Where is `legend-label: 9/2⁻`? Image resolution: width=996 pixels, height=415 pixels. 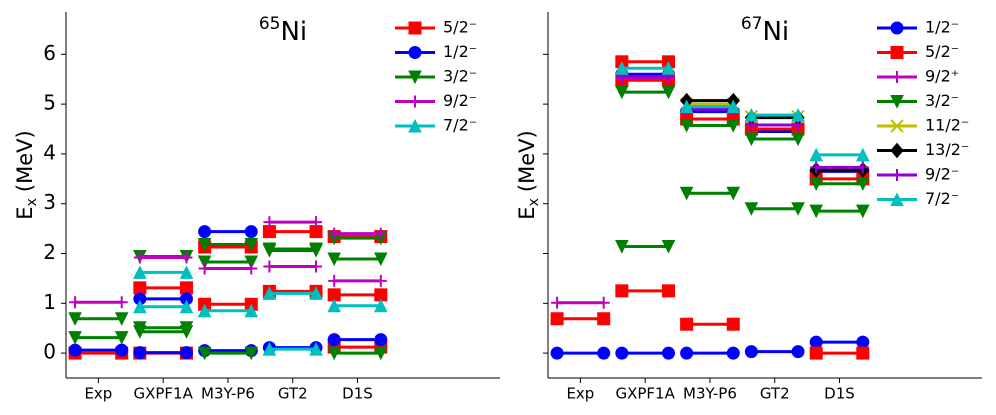
legend-label: 9/2⁻ is located at coordinates (942, 174).